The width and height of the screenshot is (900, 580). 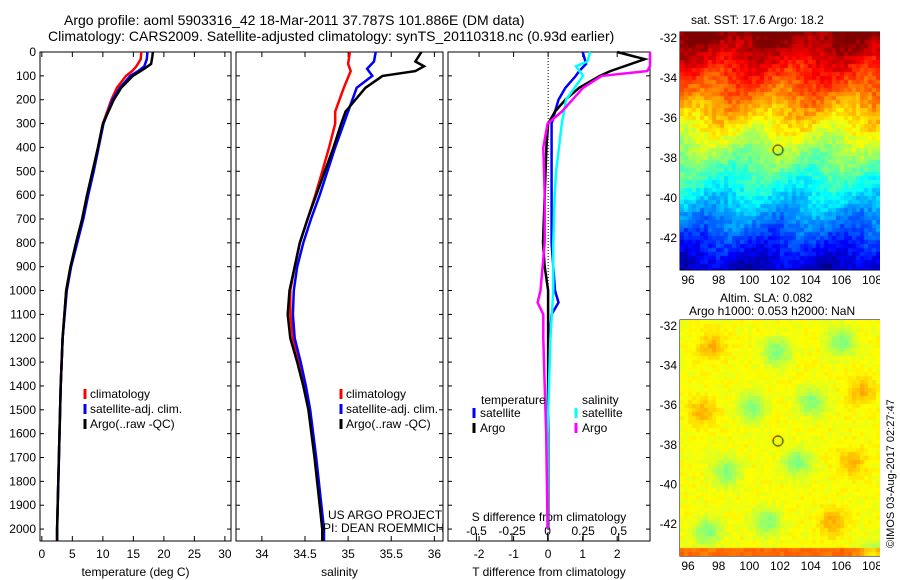 What do you see at coordinates (22, 338) in the screenshot?
I see `y-tick-label: 1200` at bounding box center [22, 338].